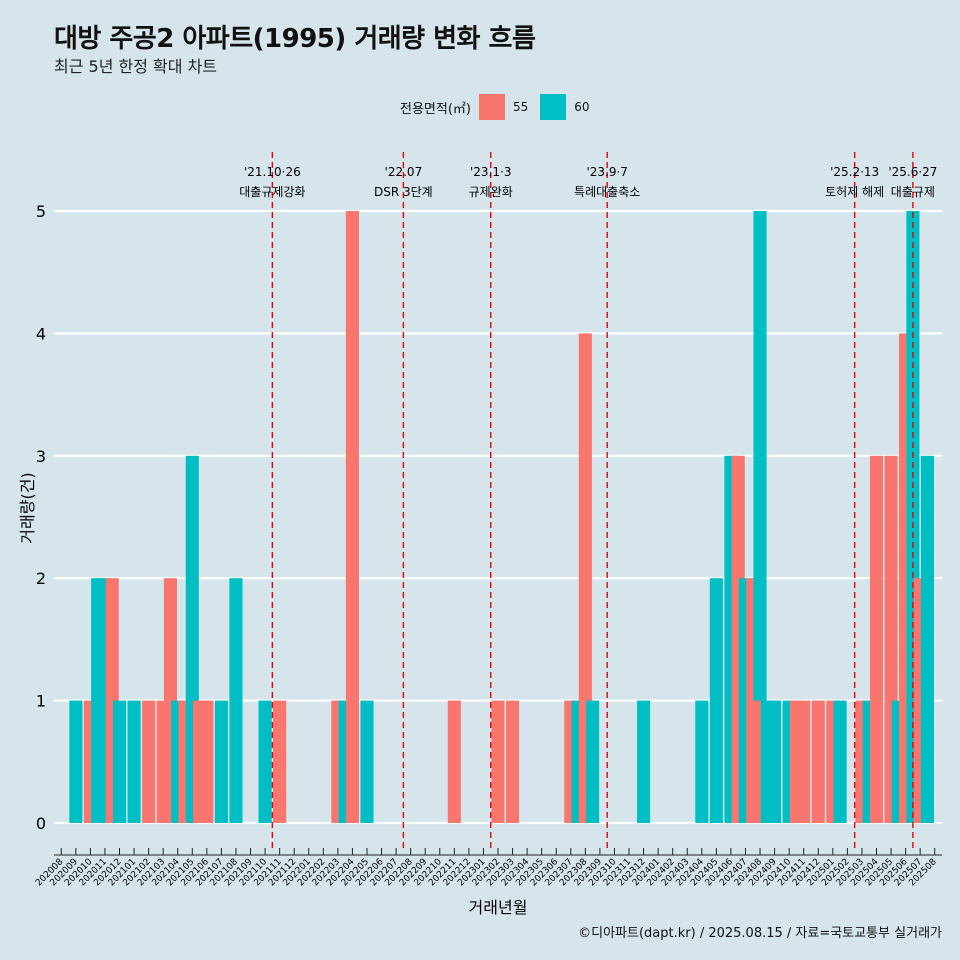 The width and height of the screenshot is (960, 960). I want to click on event-name-label: 토허제 해제, so click(854, 192).